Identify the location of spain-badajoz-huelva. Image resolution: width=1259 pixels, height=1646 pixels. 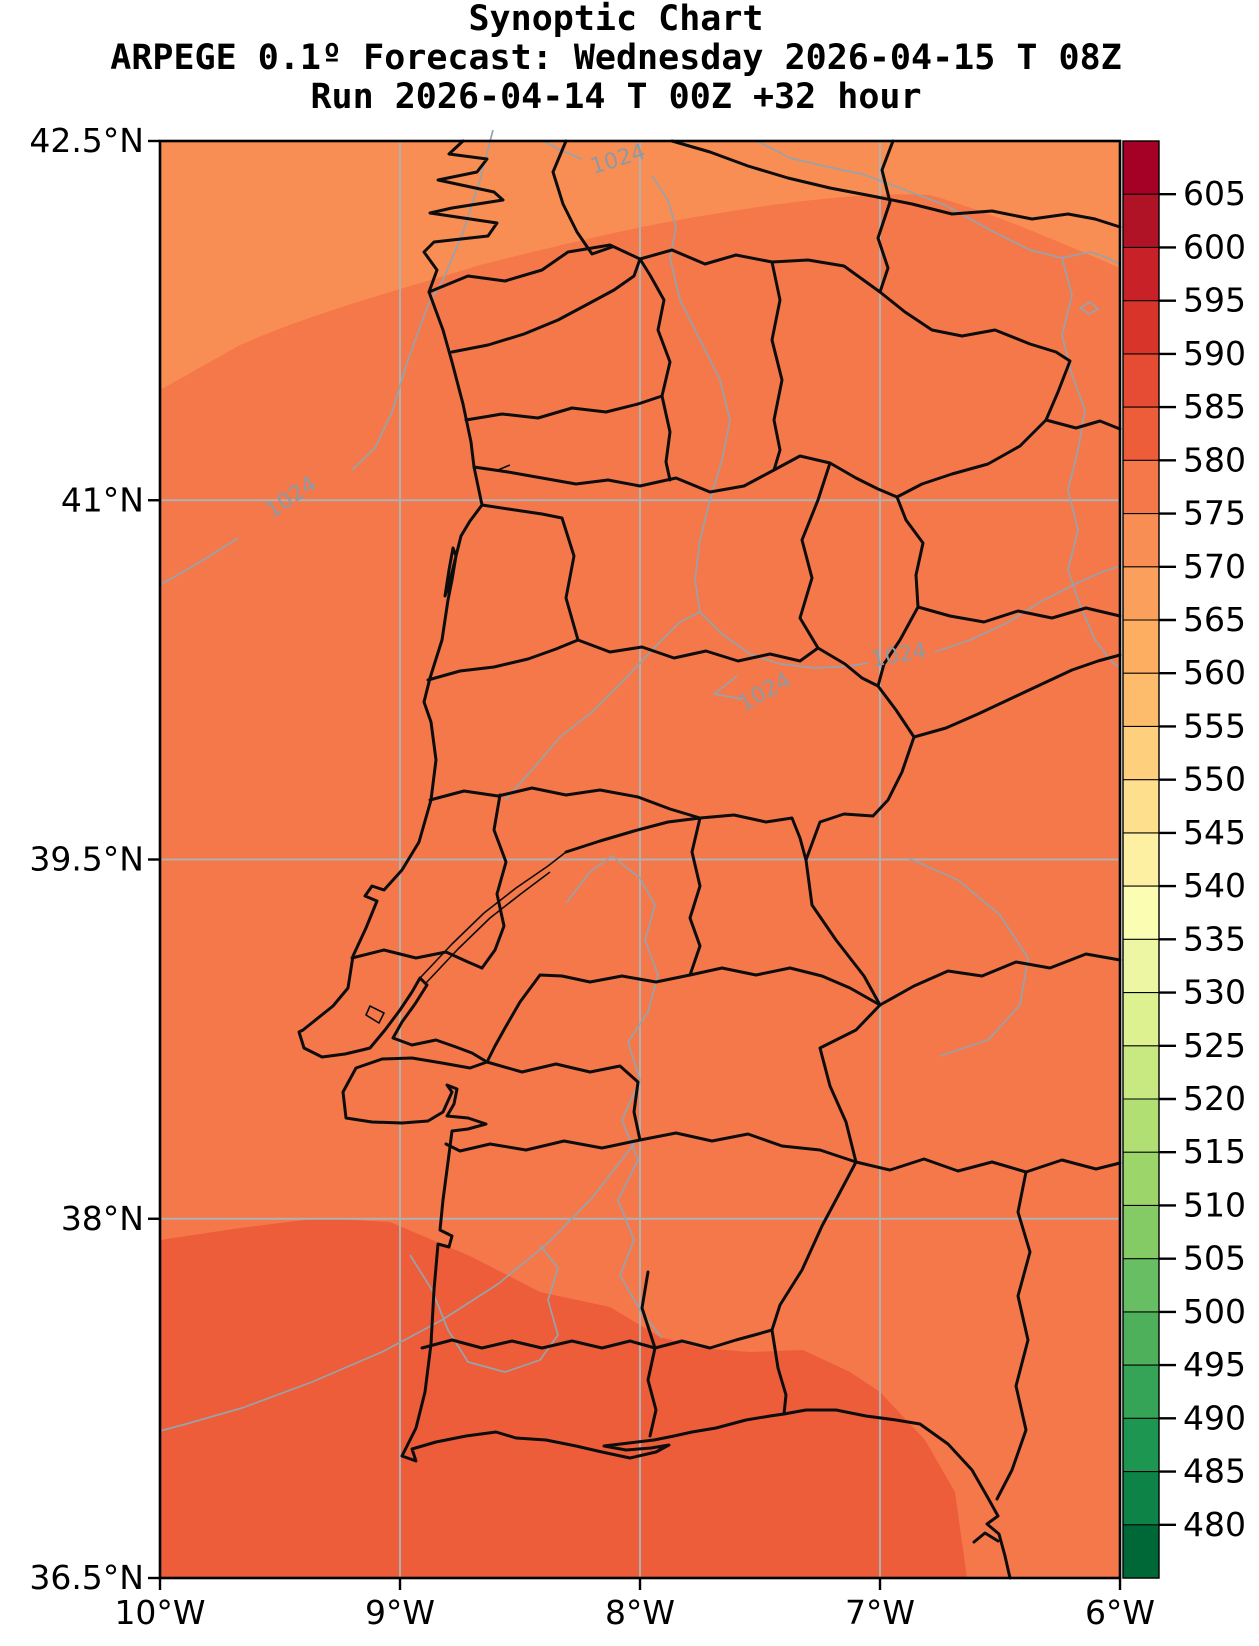
(988, 1165).